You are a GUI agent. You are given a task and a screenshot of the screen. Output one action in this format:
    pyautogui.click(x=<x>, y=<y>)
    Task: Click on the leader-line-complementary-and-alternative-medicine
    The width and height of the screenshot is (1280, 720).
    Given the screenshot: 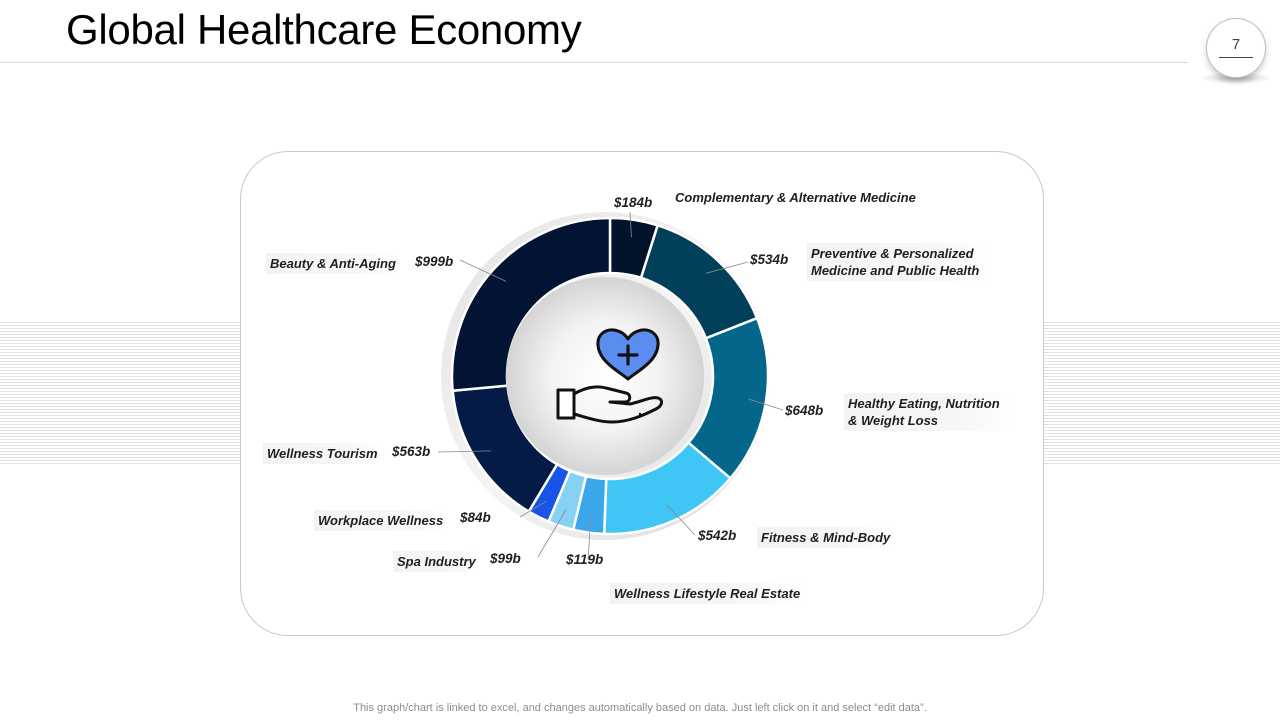 What is the action you would take?
    pyautogui.click(x=630, y=224)
    